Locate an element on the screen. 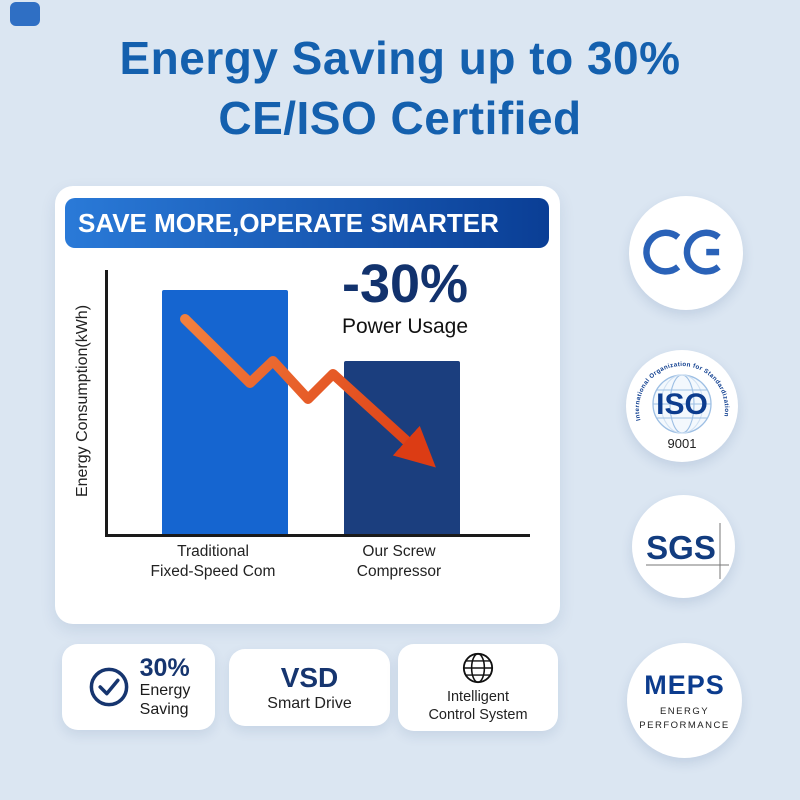 This screenshot has height=800, width=800. feature-line: Saving is located at coordinates (164, 709).